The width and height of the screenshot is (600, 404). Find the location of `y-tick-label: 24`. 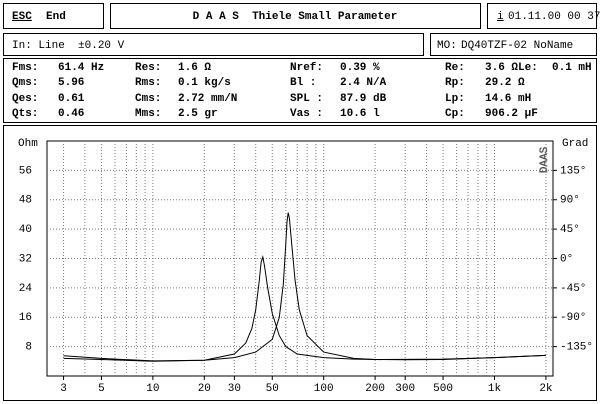

y-tick-label: 24 is located at coordinates (26, 289).